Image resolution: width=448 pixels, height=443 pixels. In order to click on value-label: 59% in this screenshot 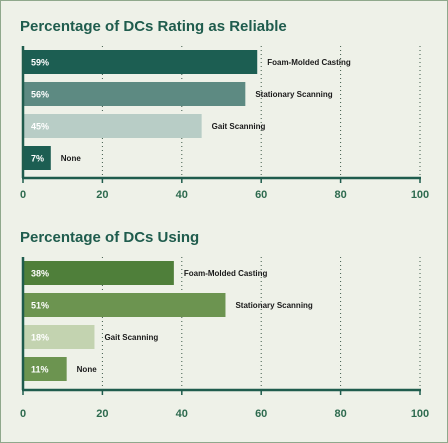, I will do `click(40, 63)`.